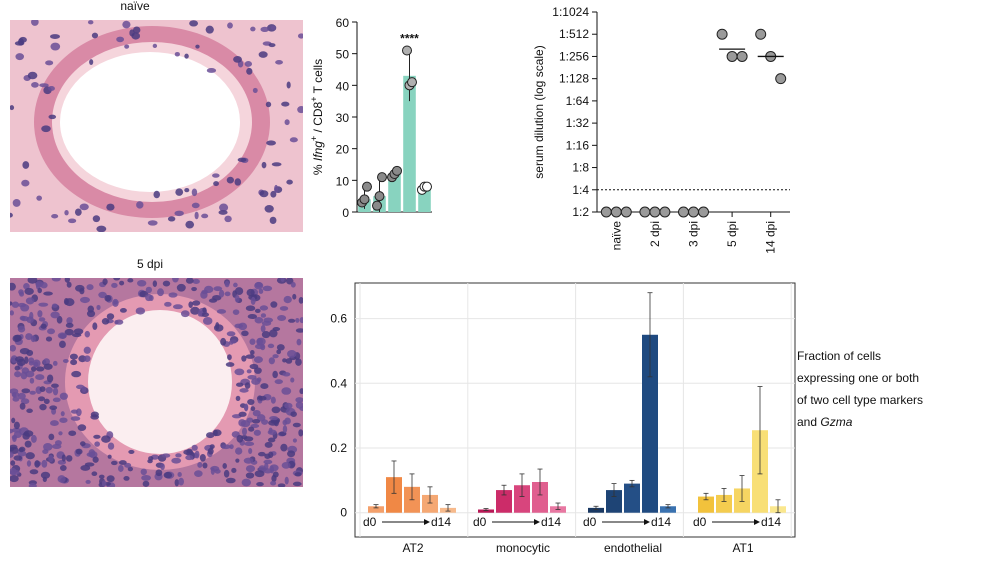 The image size is (1000, 581). Describe the element at coordinates (150, 264) in the screenshot. I see `panel-label: 5 dpi` at that location.